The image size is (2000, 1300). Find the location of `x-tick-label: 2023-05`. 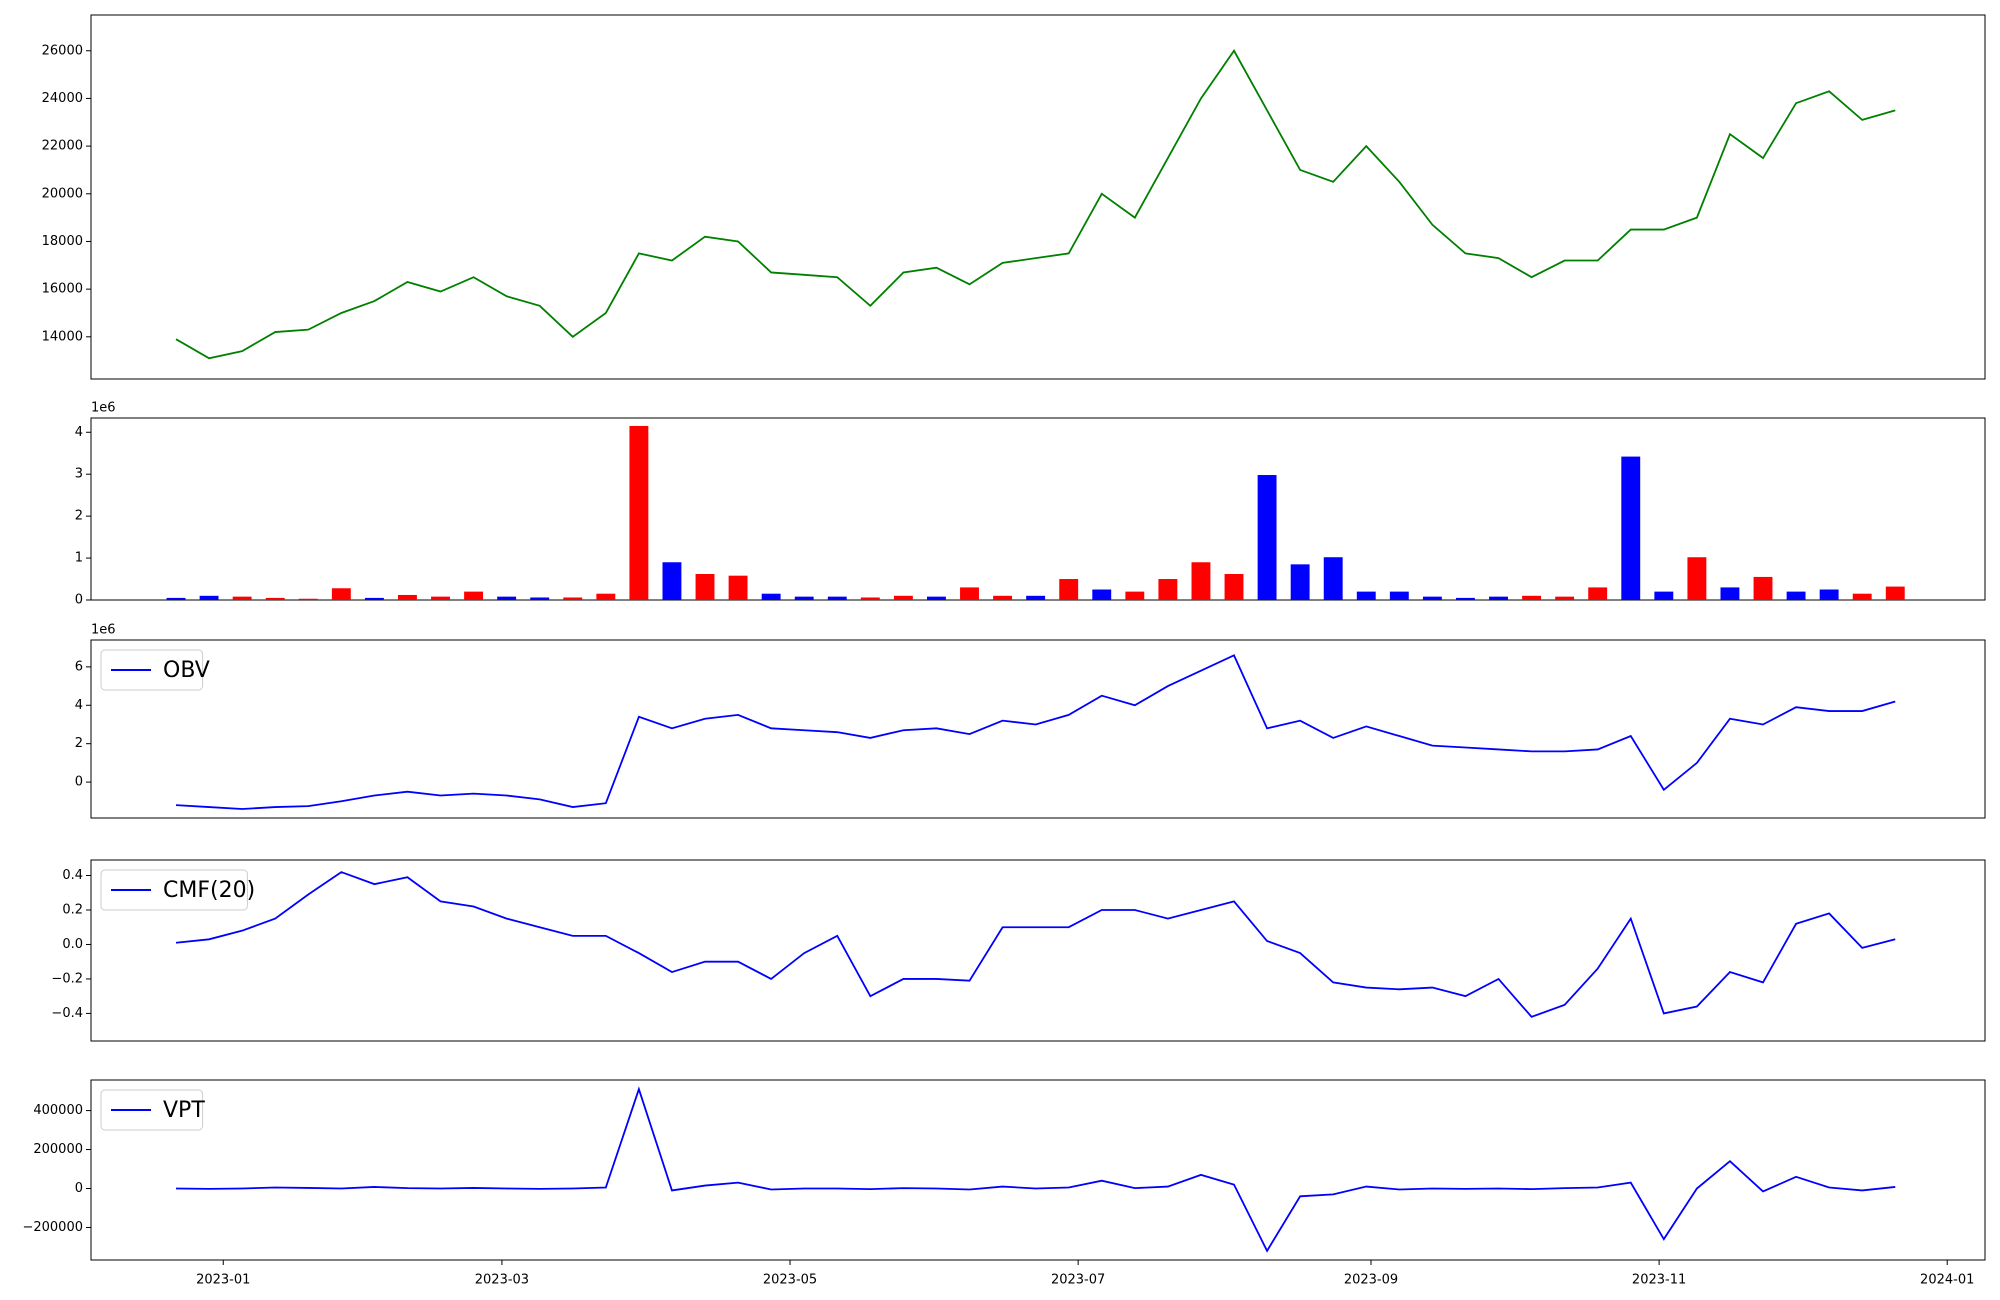

x-tick-label: 2023-05 is located at coordinates (790, 1280).